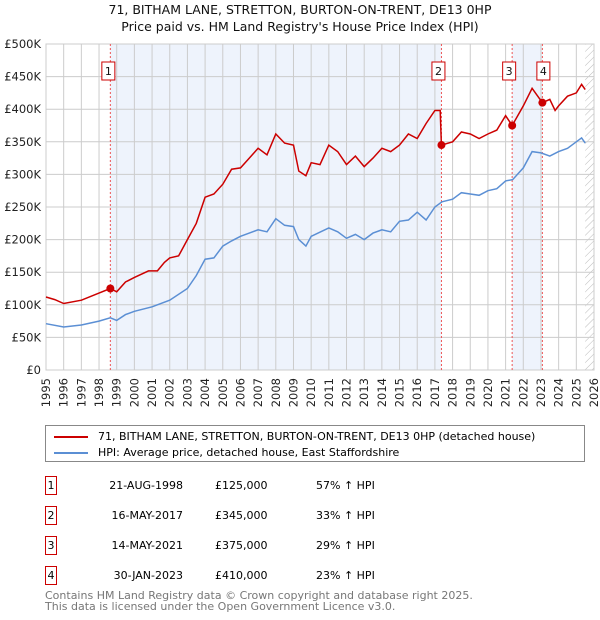 The image size is (600, 620). I want to click on x-tick-label: 1999, so click(117, 392).